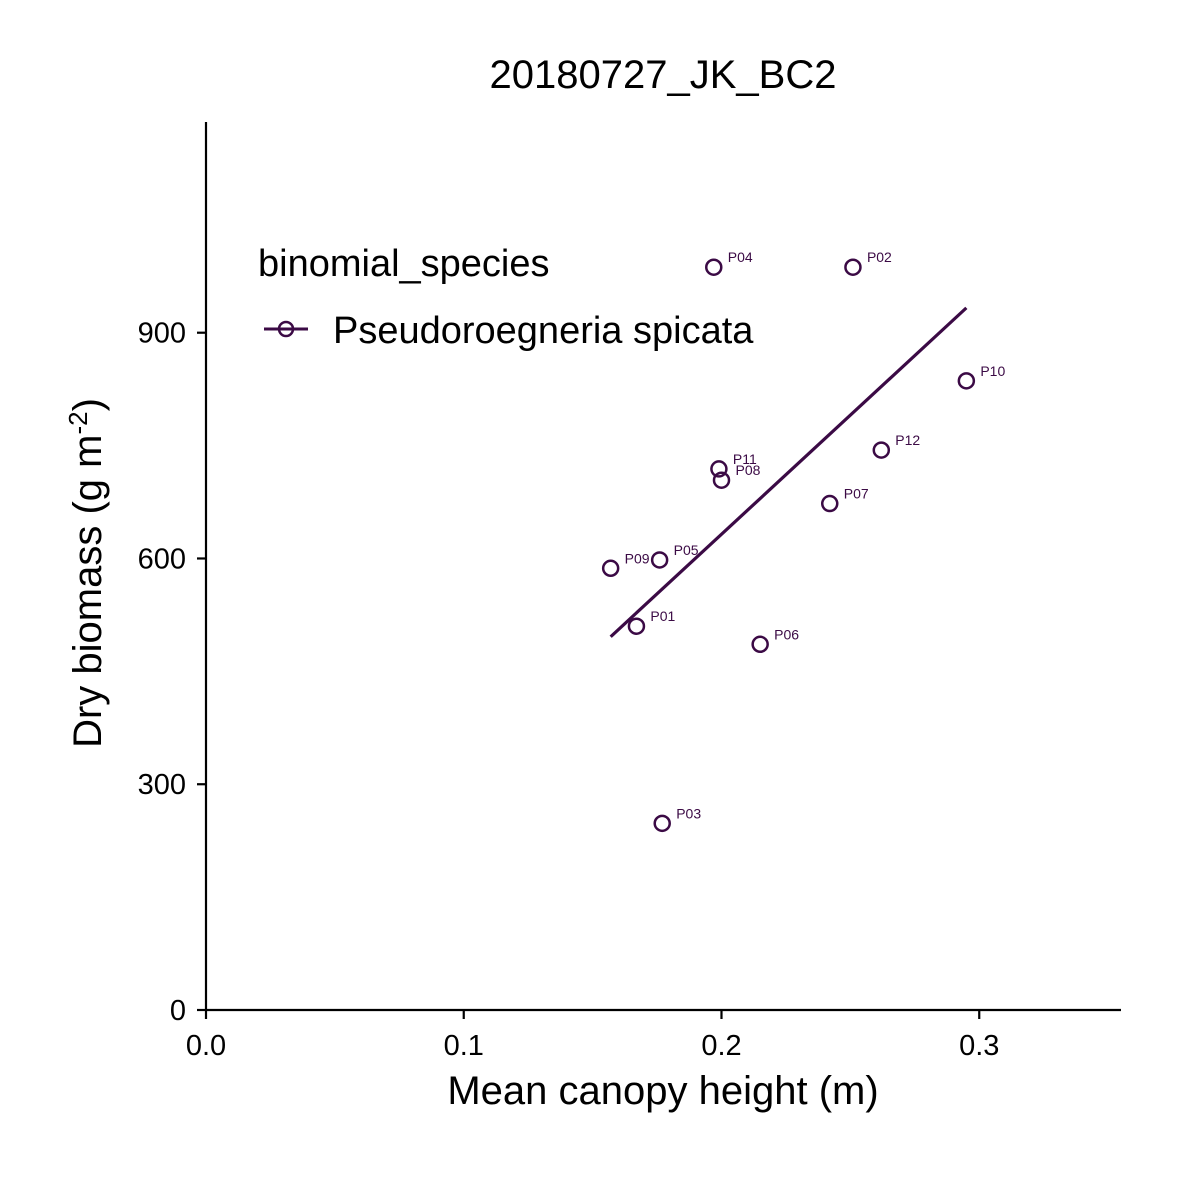  Describe the element at coordinates (88, 591) in the screenshot. I see `y-axis-title-base: Dry biomass (g m` at that location.